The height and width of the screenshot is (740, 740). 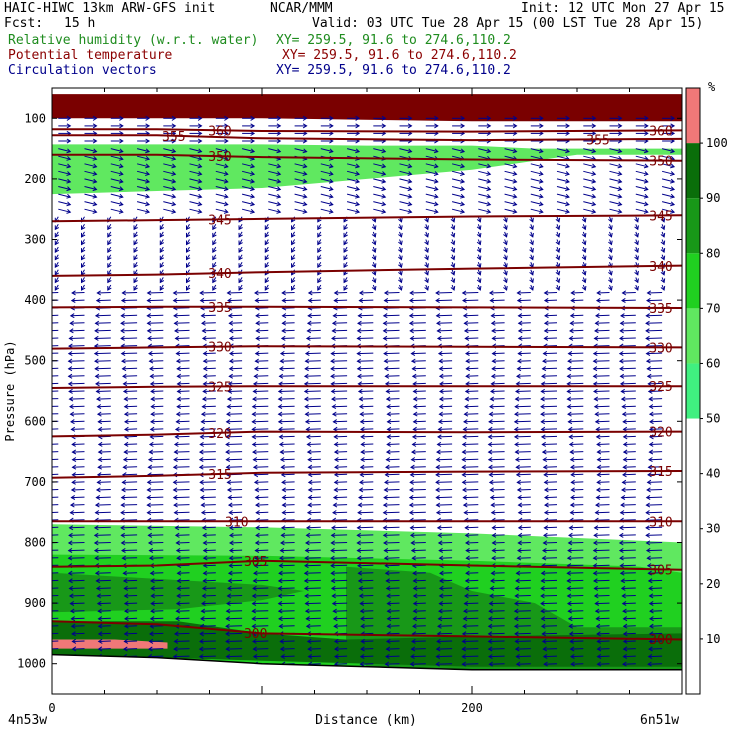 I want to click on theta-label-305: 305, so click(x=660, y=570).